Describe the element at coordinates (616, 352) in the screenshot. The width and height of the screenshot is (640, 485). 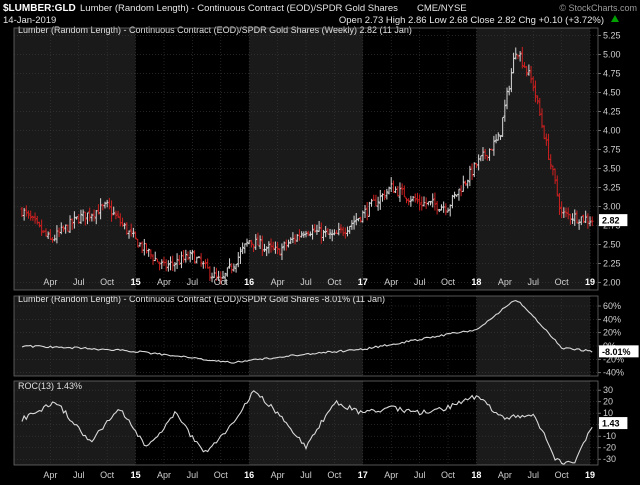
I see `last-value-label: -8.01%` at that location.